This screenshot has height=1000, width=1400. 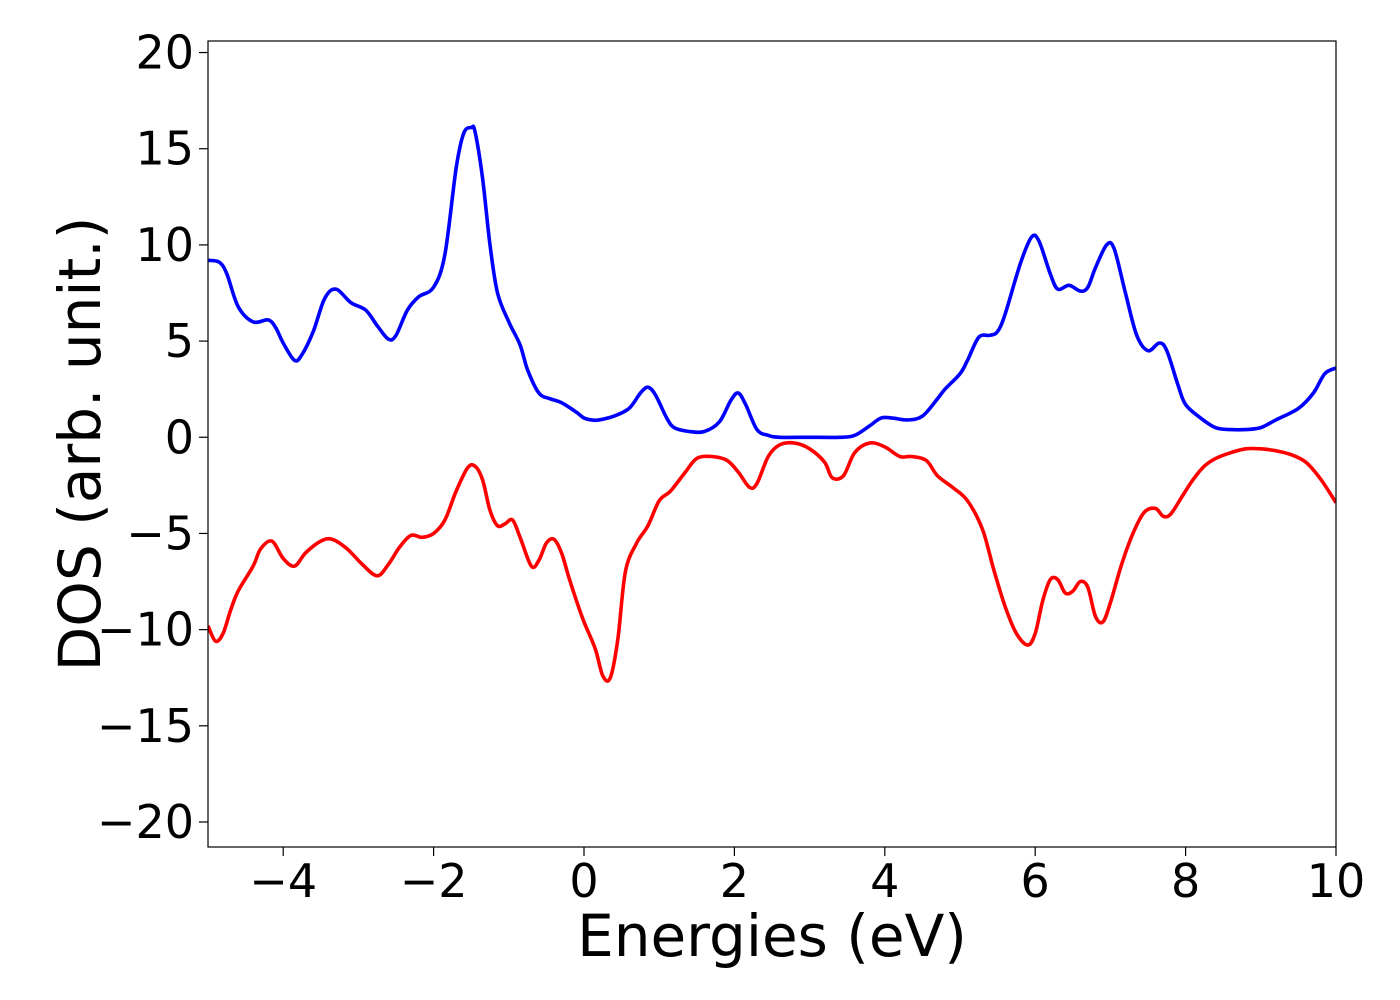 What do you see at coordinates (772, 936) in the screenshot?
I see `x-axis-title: Energies (eV)` at bounding box center [772, 936].